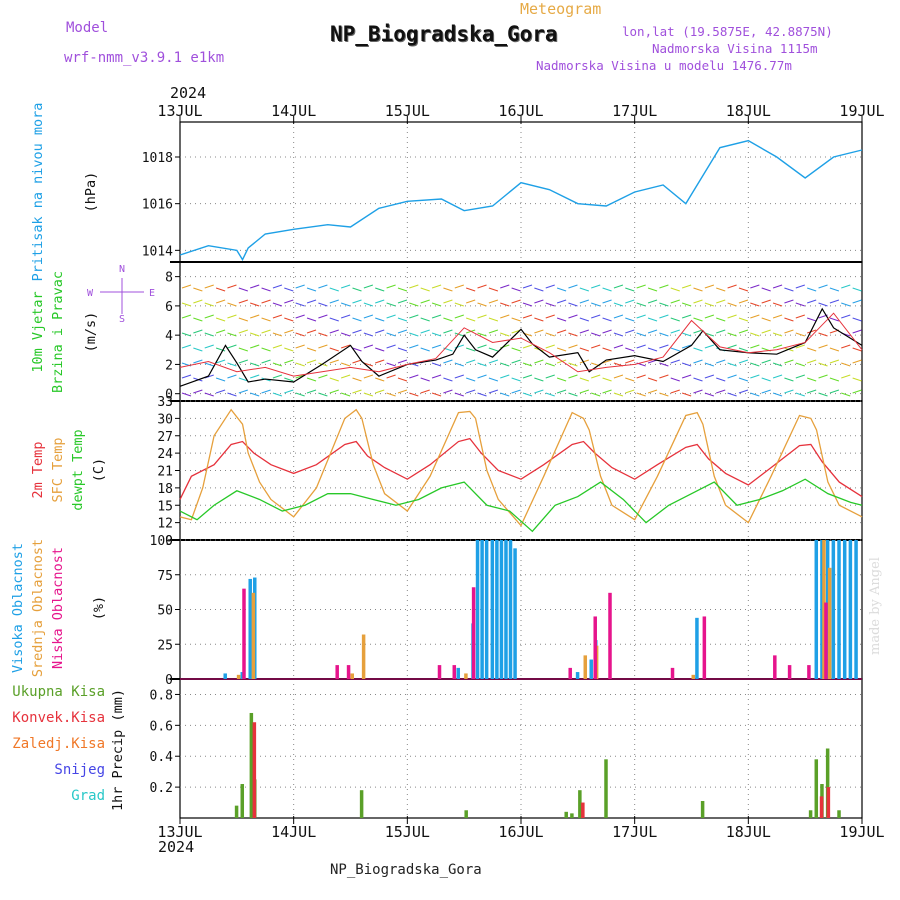  What do you see at coordinates (91, 332) in the screenshot?
I see `wind-unit-label: (m/s)` at bounding box center [91, 332].